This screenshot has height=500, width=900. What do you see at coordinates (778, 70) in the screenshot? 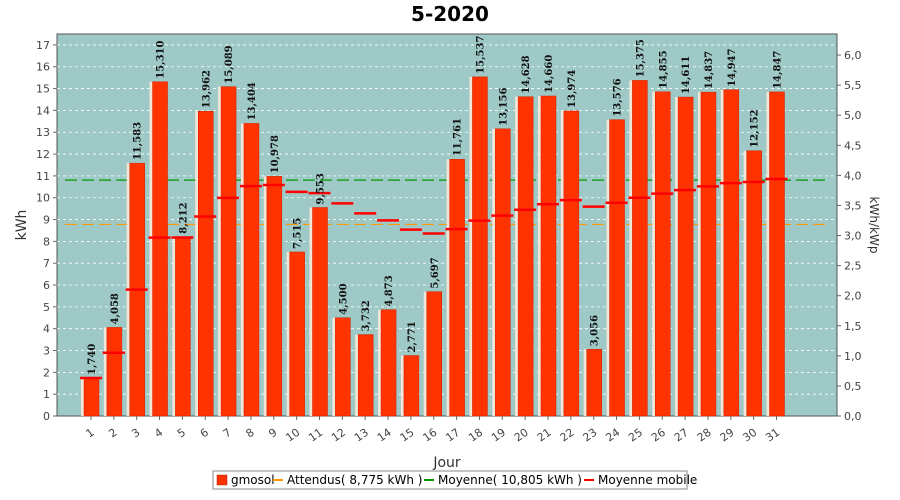
I see `data-label: 14,847` at bounding box center [778, 70].